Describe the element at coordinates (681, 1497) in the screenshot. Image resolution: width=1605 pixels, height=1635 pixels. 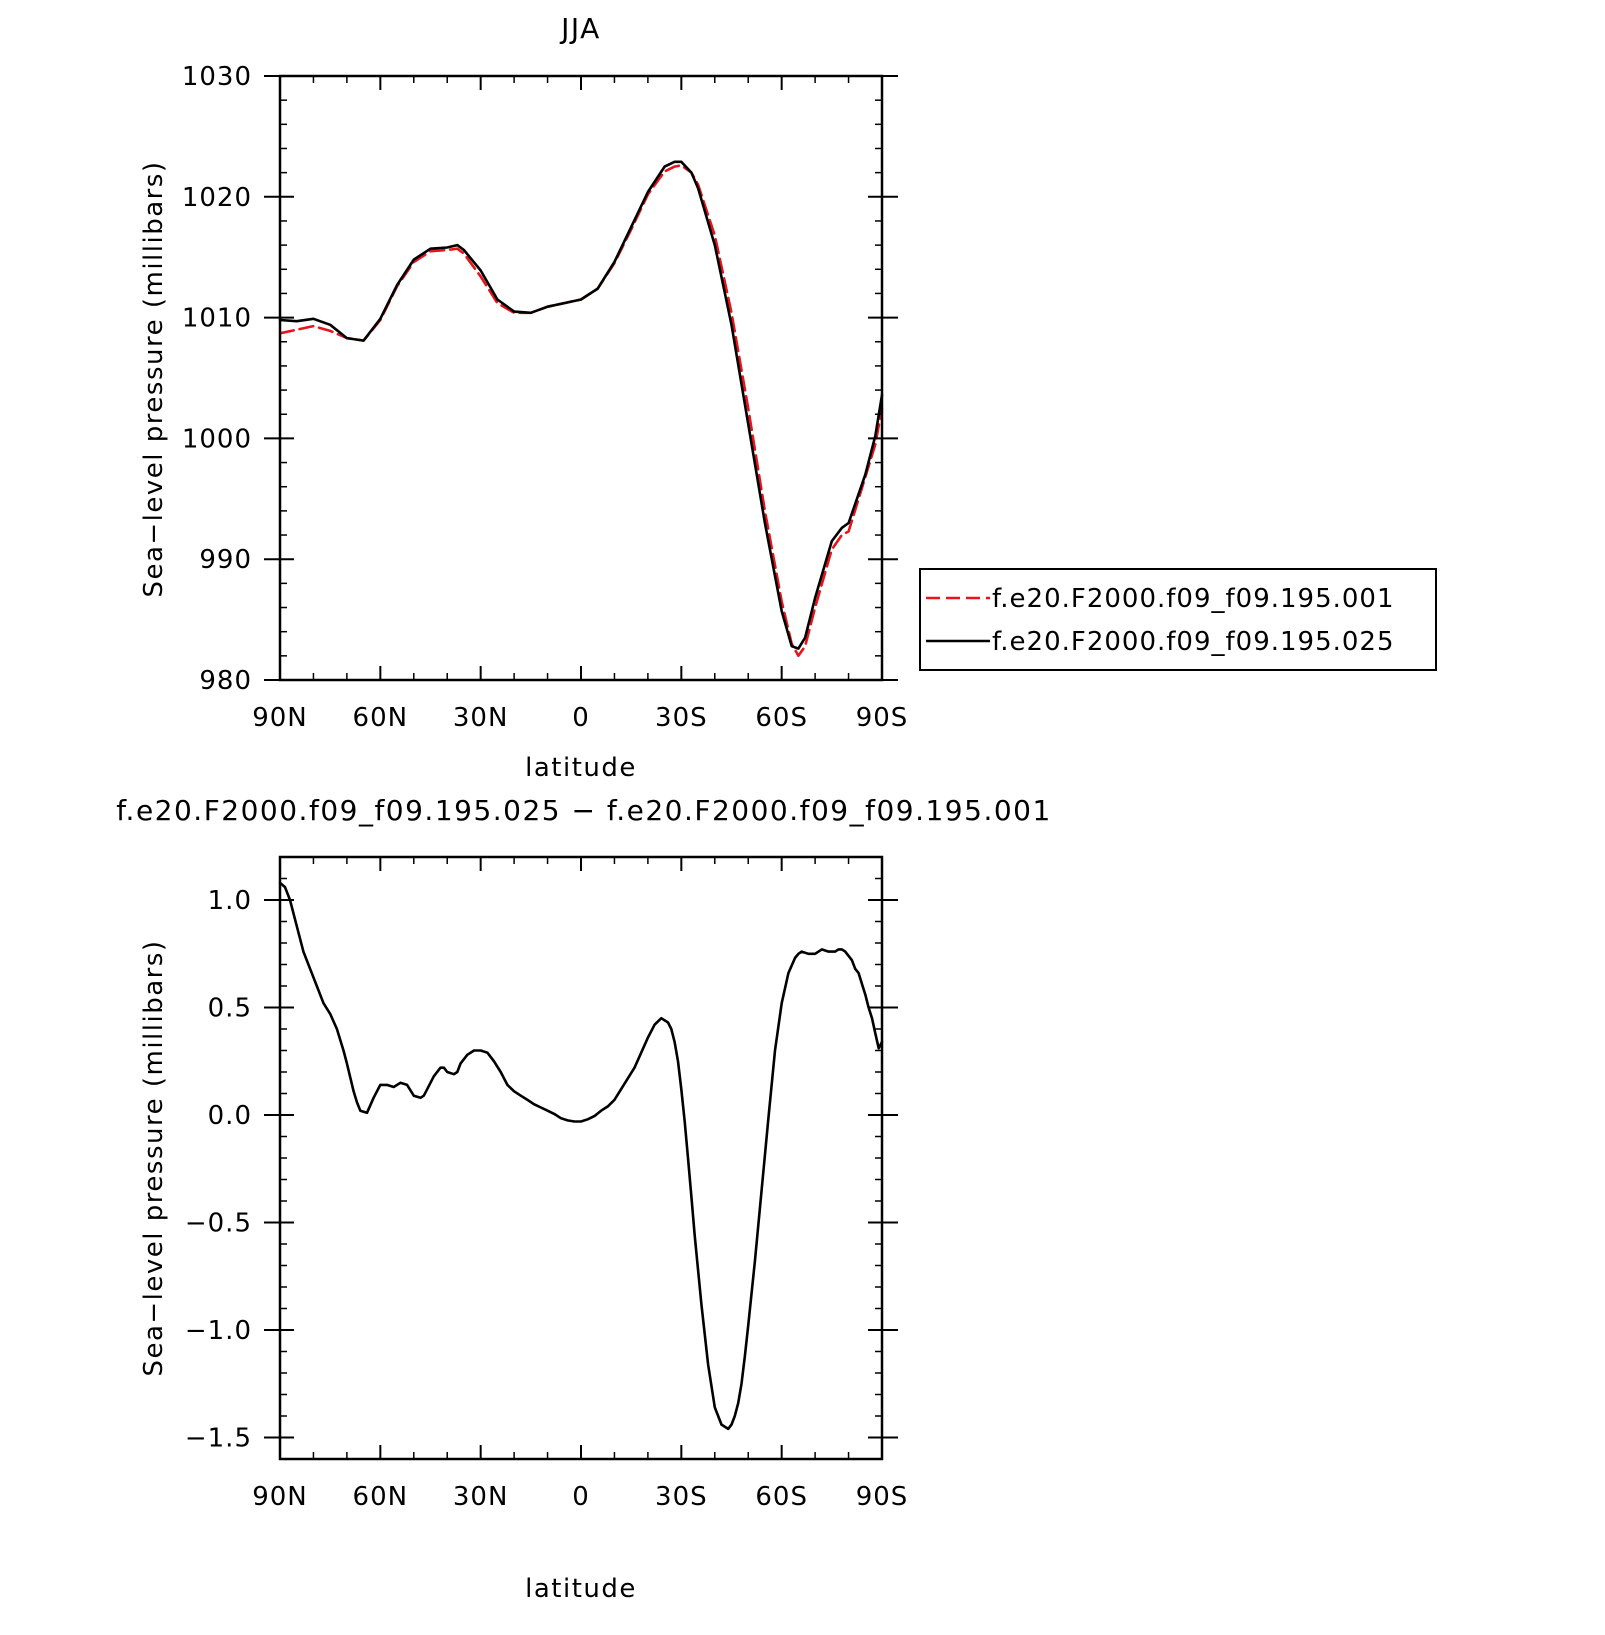
I see `bottom-x-tick-label: 30S` at that location.